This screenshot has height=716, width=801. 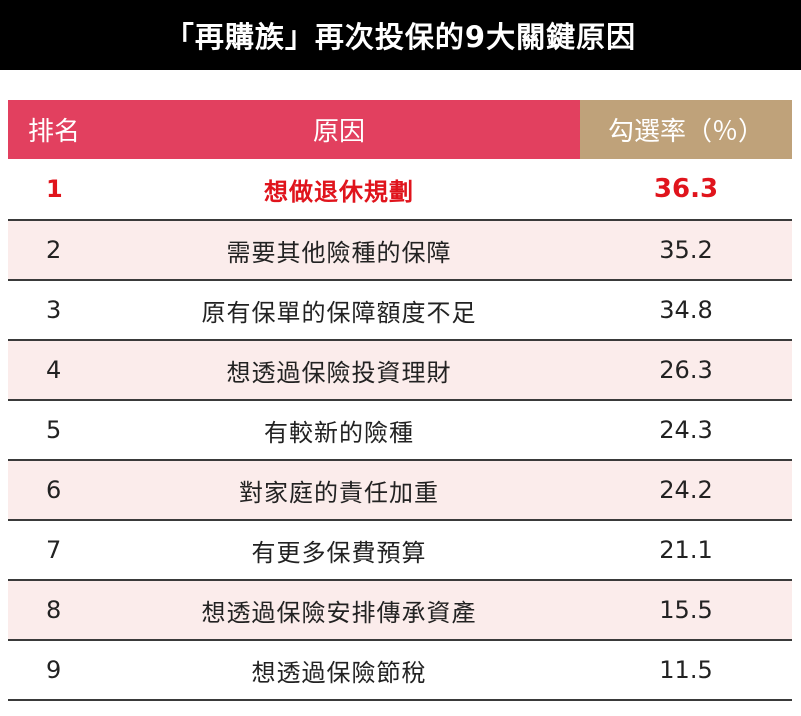 I want to click on row-reason: 原有保單的保障額度不足, so click(x=339, y=310).